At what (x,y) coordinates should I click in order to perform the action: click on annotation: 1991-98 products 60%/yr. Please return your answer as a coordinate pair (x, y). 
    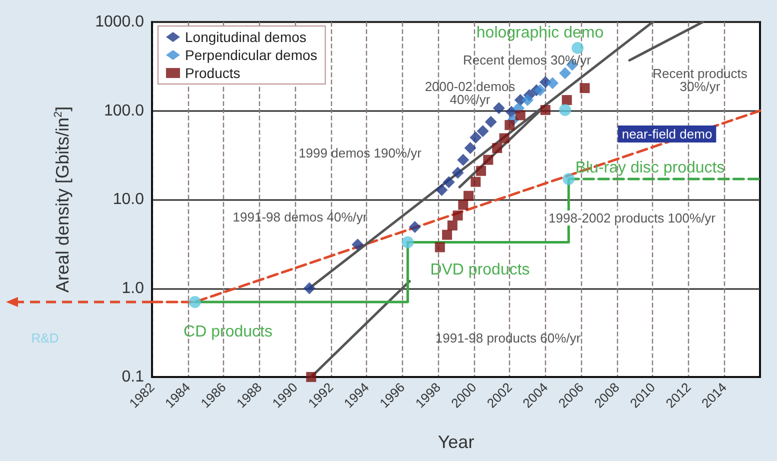
    Looking at the image, I should click on (508, 338).